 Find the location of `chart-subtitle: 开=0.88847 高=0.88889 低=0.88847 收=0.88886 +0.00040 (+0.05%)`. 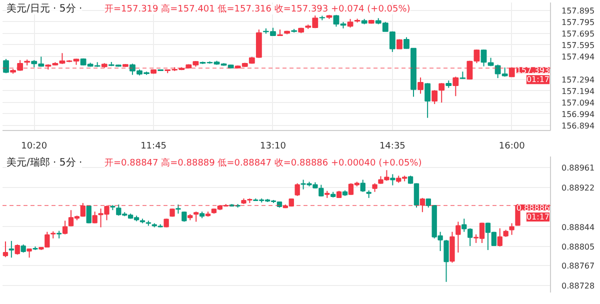

chart-subtitle: 开=0.88847 高=0.88889 低=0.88847 收=0.88886 +0.00040 (+0.05%) is located at coordinates (263, 163).